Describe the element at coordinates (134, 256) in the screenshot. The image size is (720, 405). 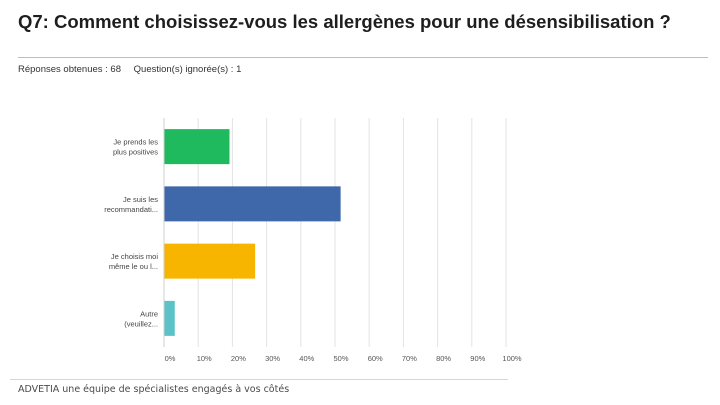
I see `category-label: Je choisis moi` at that location.